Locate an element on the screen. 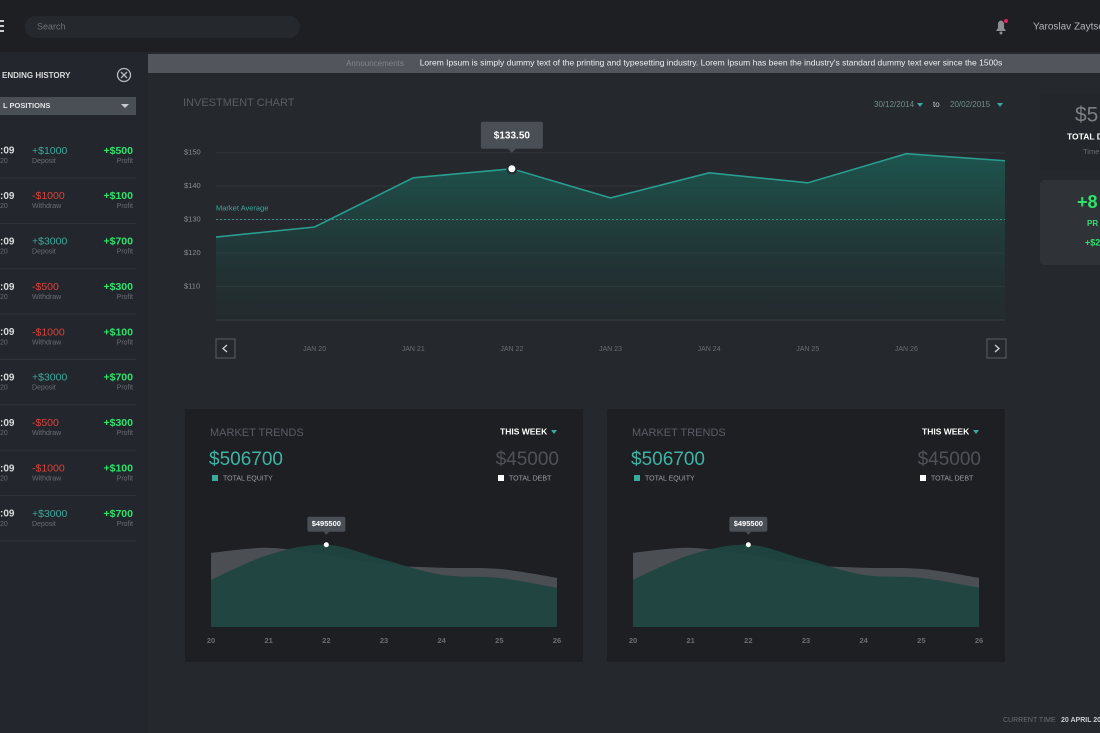 This screenshot has width=1100, height=733. prev-button is located at coordinates (225, 348).